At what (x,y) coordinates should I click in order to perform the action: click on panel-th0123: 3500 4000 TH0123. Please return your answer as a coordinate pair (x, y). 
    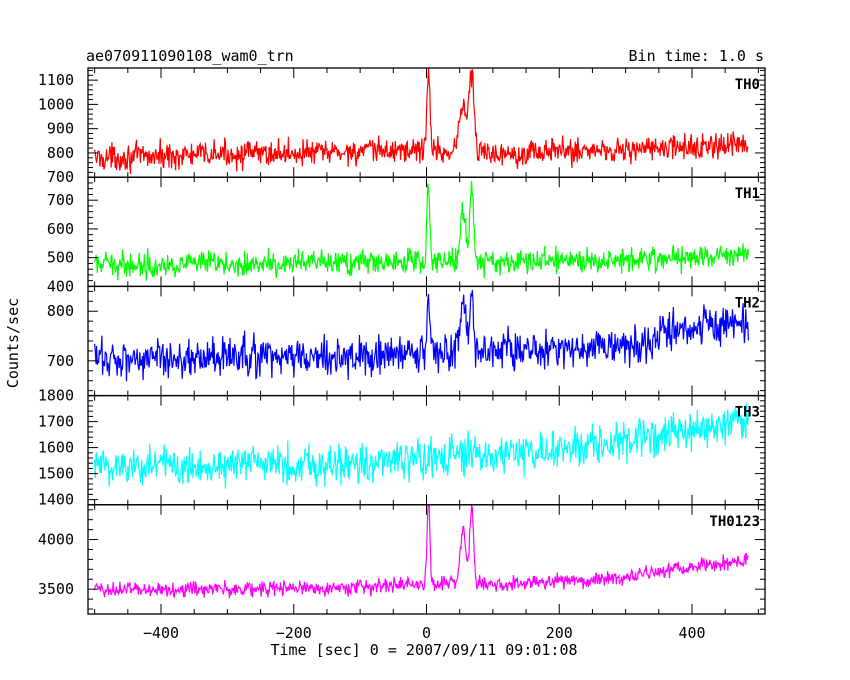
    Looking at the image, I should click on (402, 559).